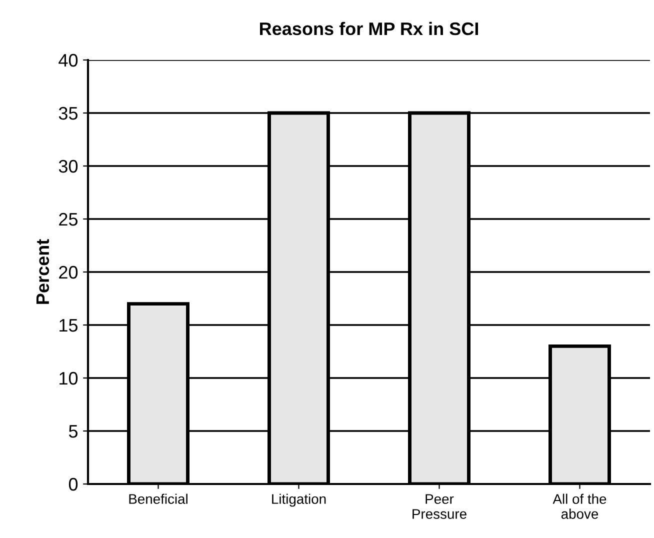 The height and width of the screenshot is (538, 654). What do you see at coordinates (73, 431) in the screenshot?
I see `y-tick-label: 5` at bounding box center [73, 431].